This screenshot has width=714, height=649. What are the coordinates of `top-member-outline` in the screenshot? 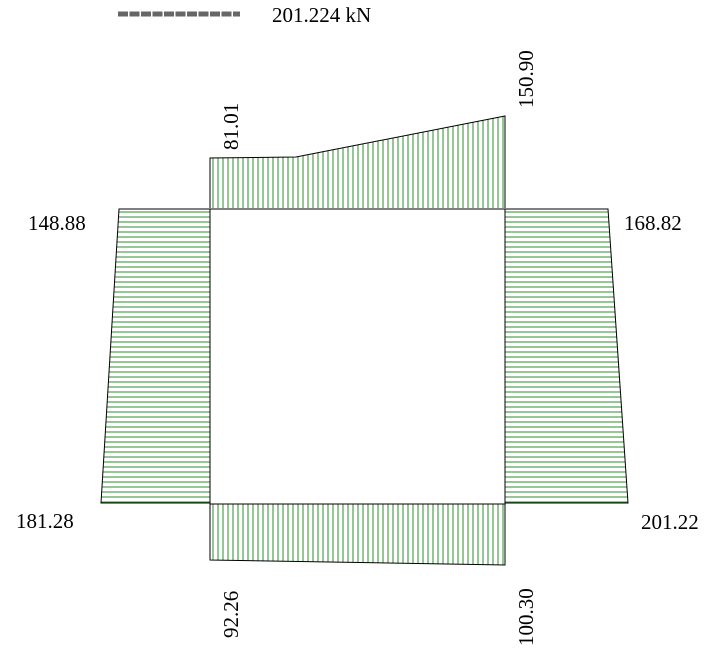 It's located at (357, 161).